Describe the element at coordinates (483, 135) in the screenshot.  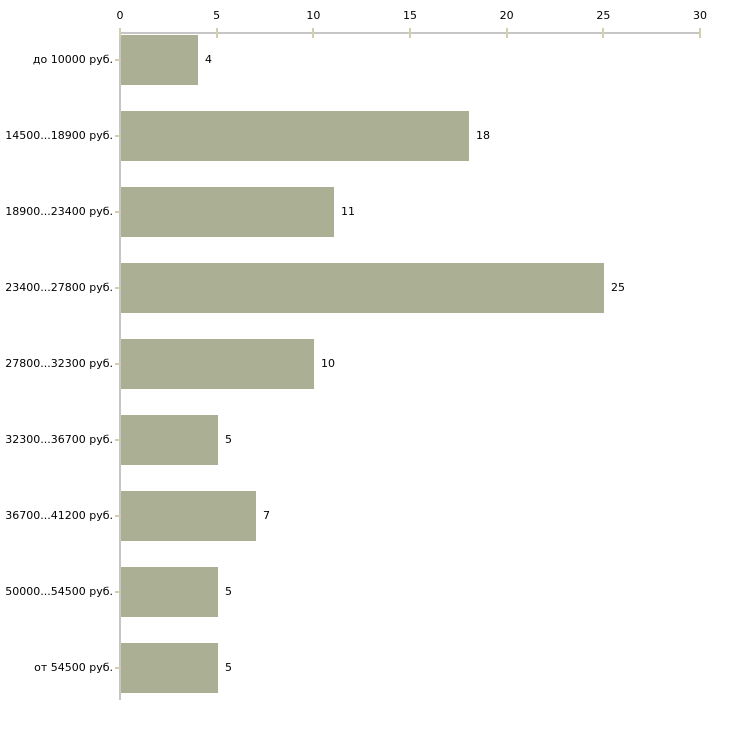
I see `value-label: 18` at that location.